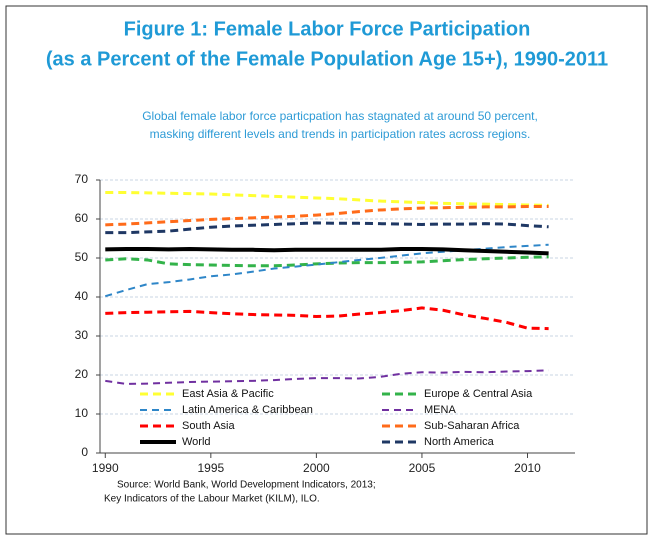  What do you see at coordinates (316, 468) in the screenshot?
I see `x-tick-label: 2000` at bounding box center [316, 468].